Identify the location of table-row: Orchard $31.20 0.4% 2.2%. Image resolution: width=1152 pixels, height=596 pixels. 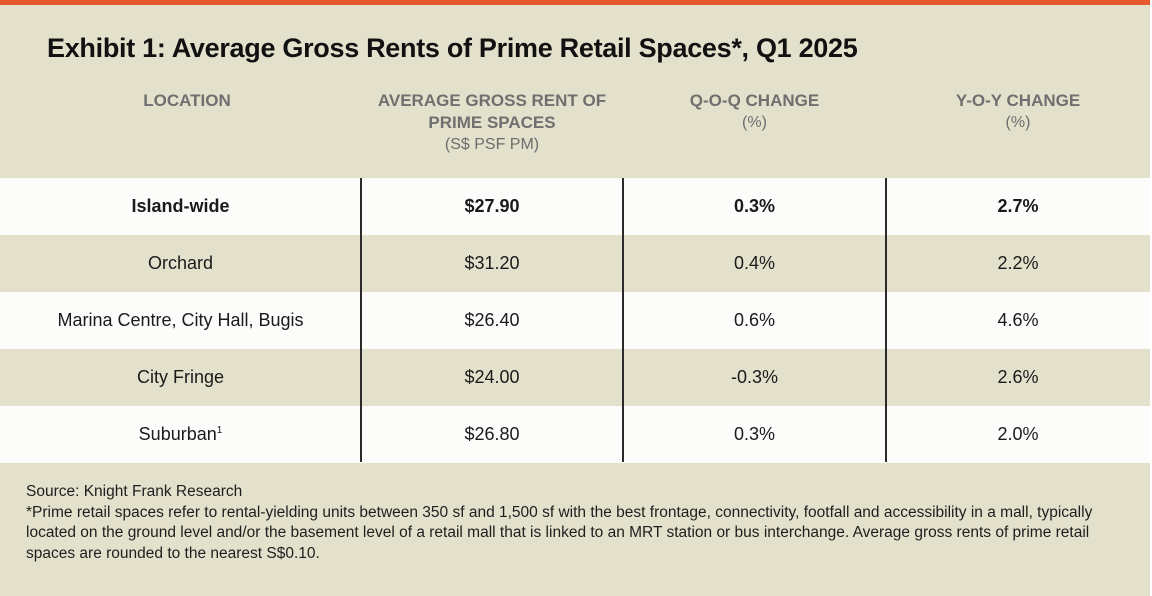
(575, 263).